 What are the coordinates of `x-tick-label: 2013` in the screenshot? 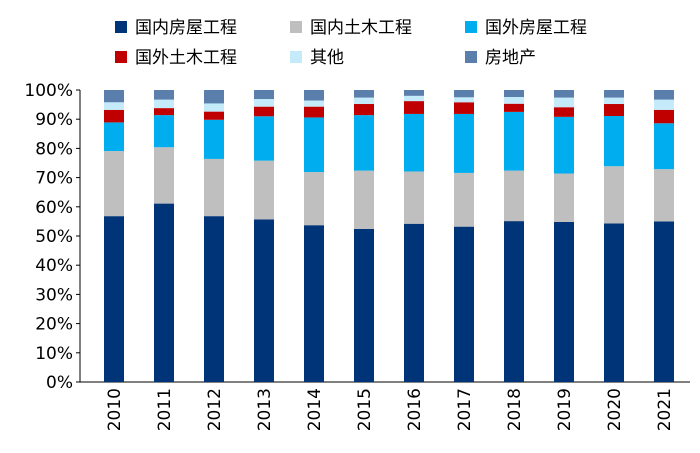 It's located at (265, 409).